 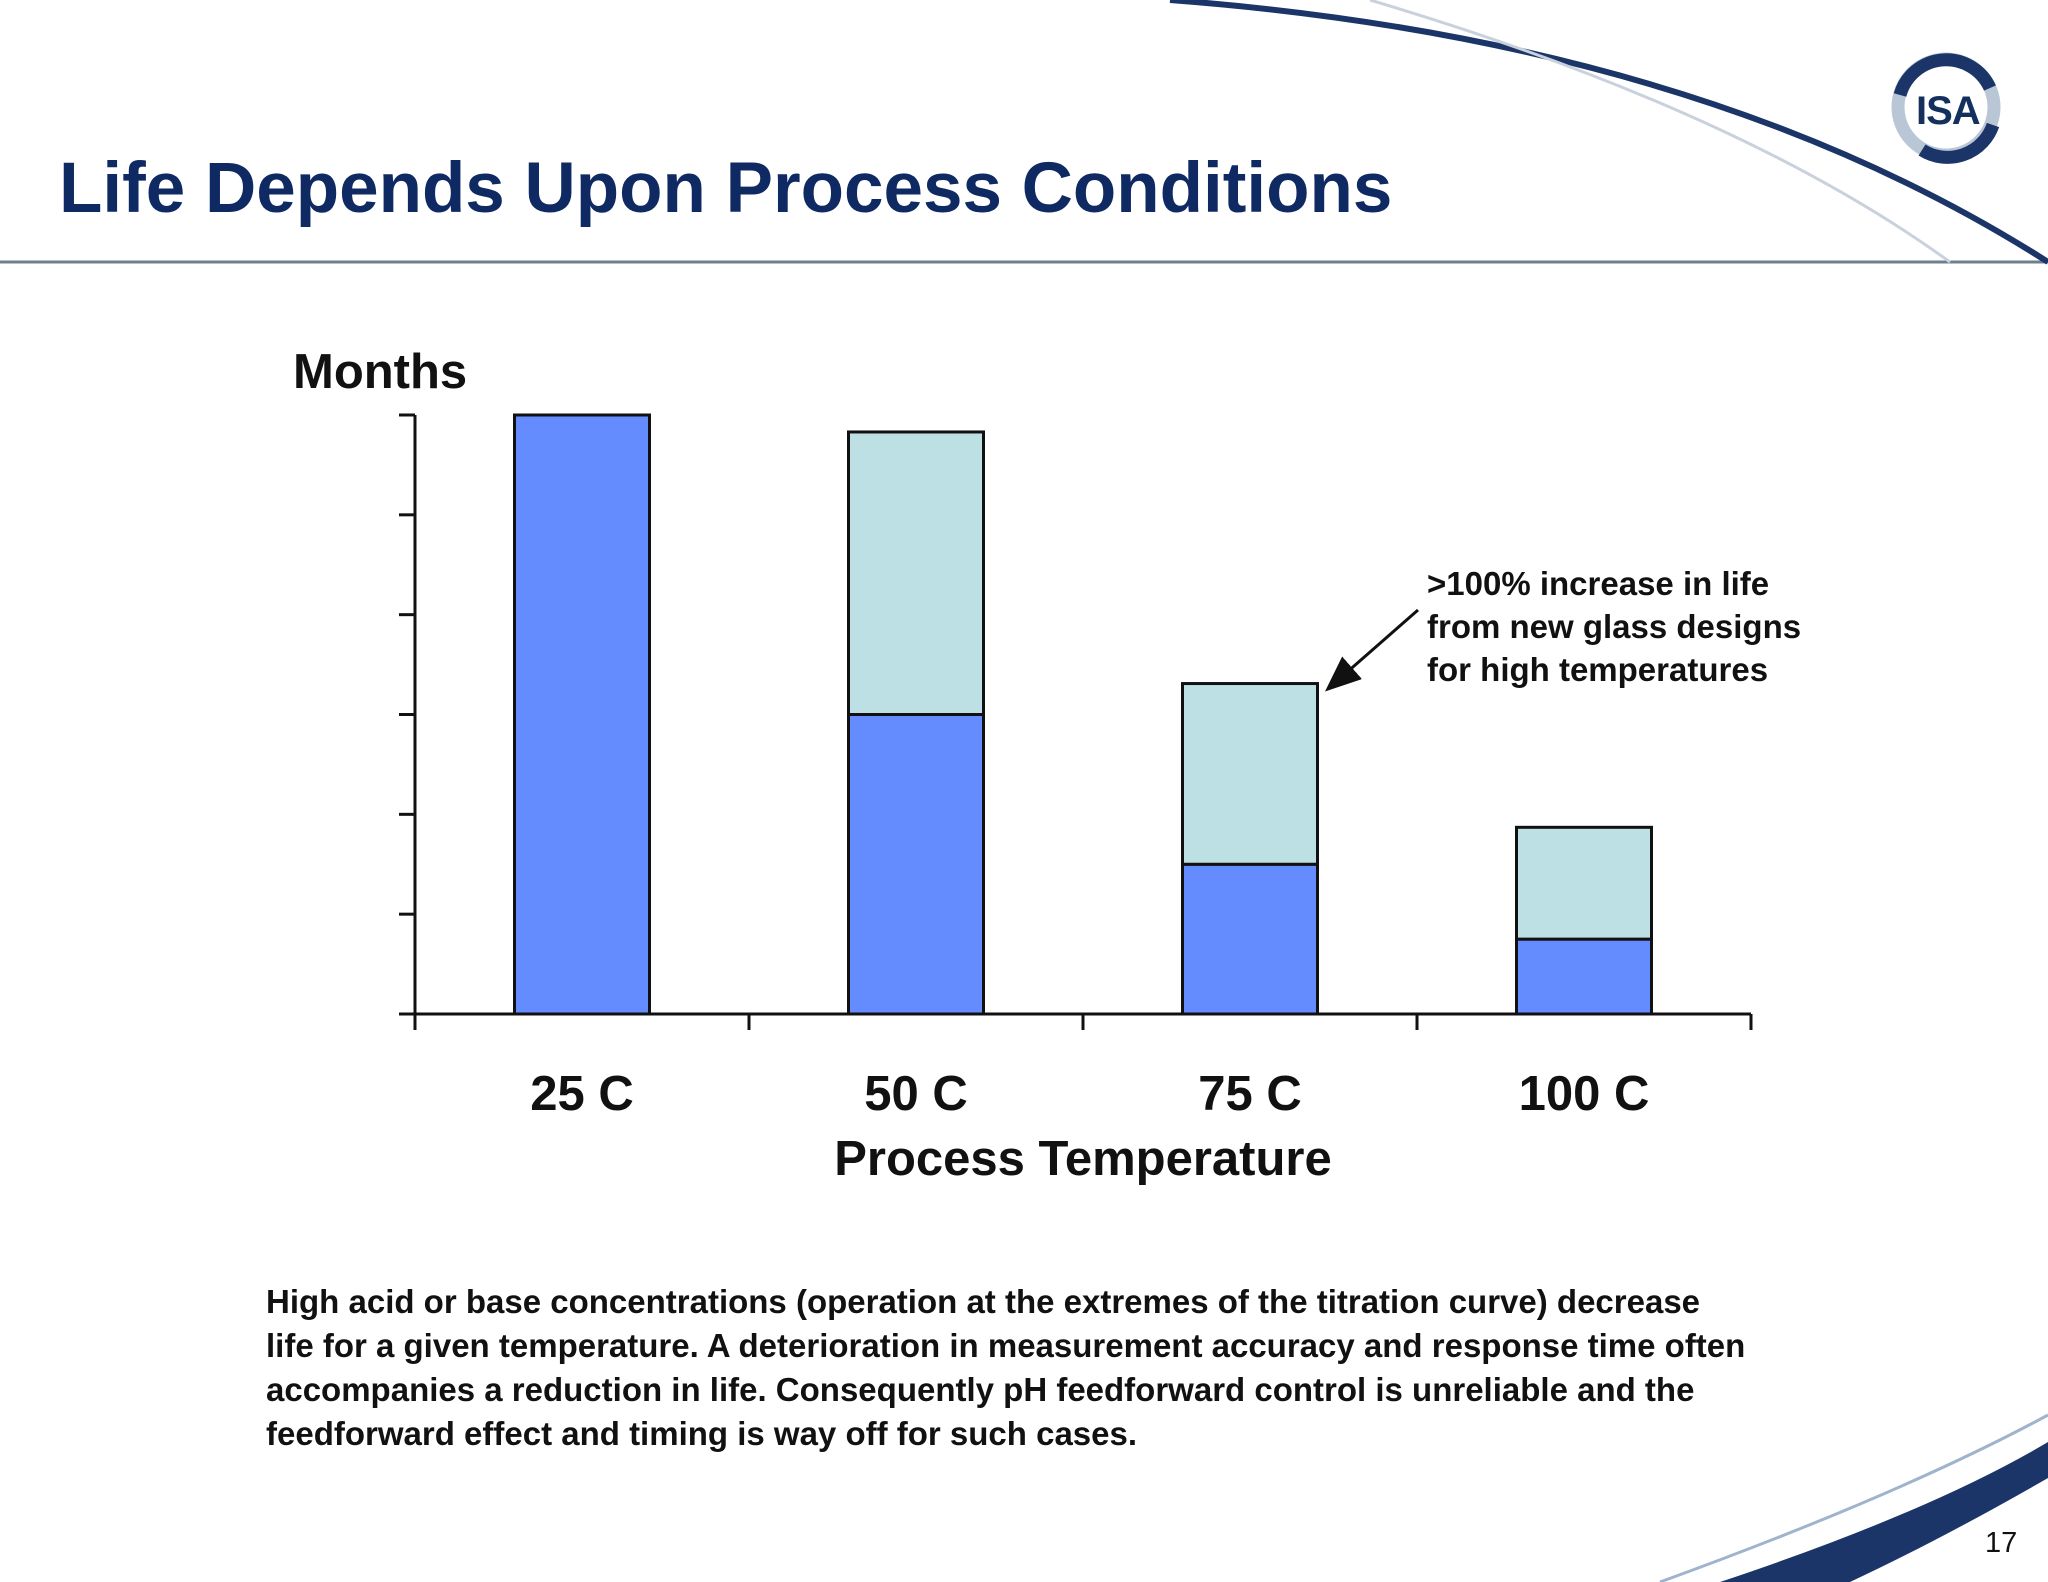 What do you see at coordinates (1598, 583) in the screenshot?
I see `annotation-line: >100% increase in life` at bounding box center [1598, 583].